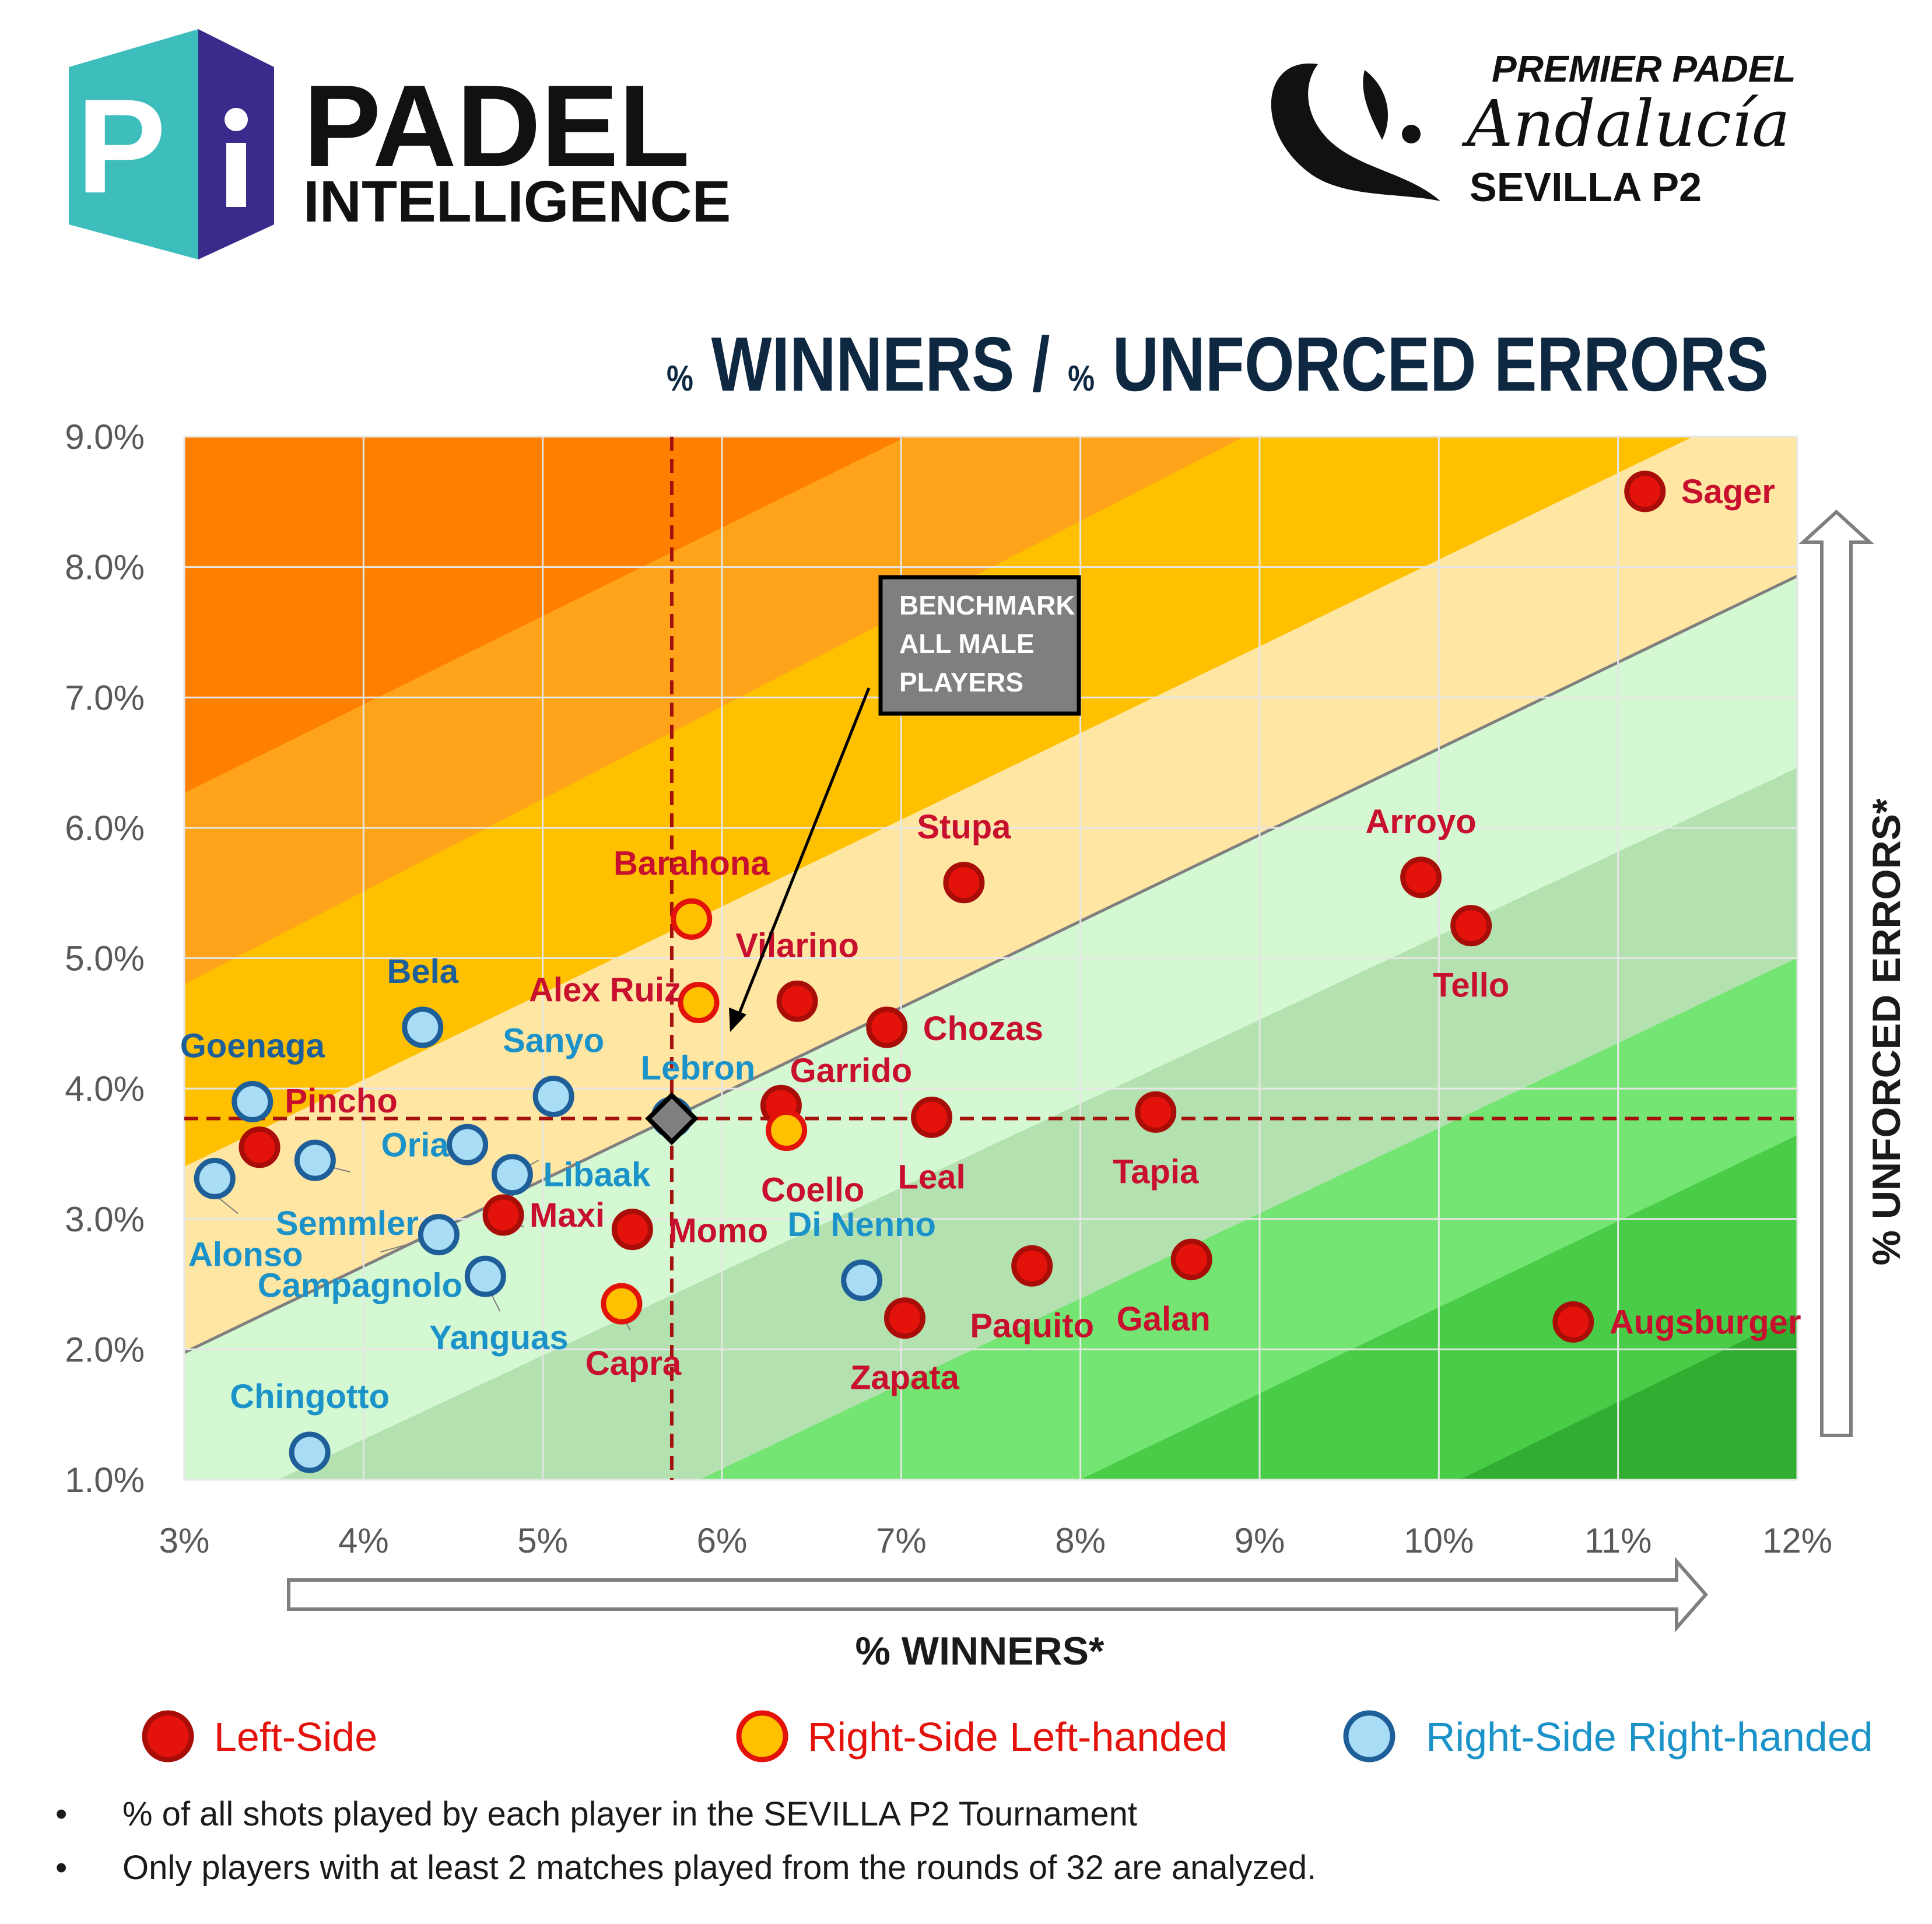 The height and width of the screenshot is (1924, 1932). What do you see at coordinates (105, 1480) in the screenshot?
I see `y-tick-label: 1.0%` at bounding box center [105, 1480].